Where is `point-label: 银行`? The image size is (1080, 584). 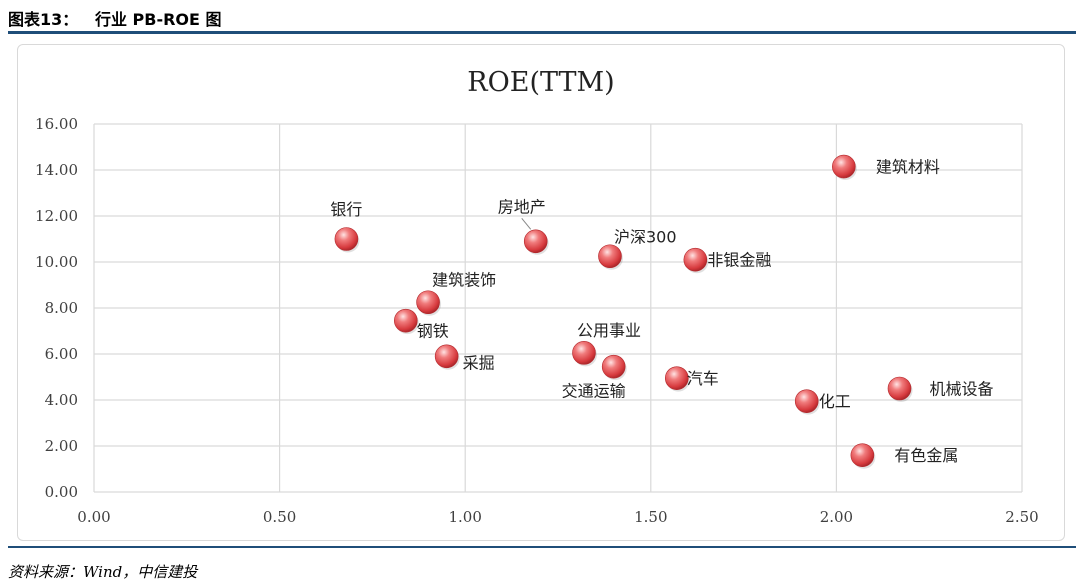
point-label: 银行 is located at coordinates (346, 209).